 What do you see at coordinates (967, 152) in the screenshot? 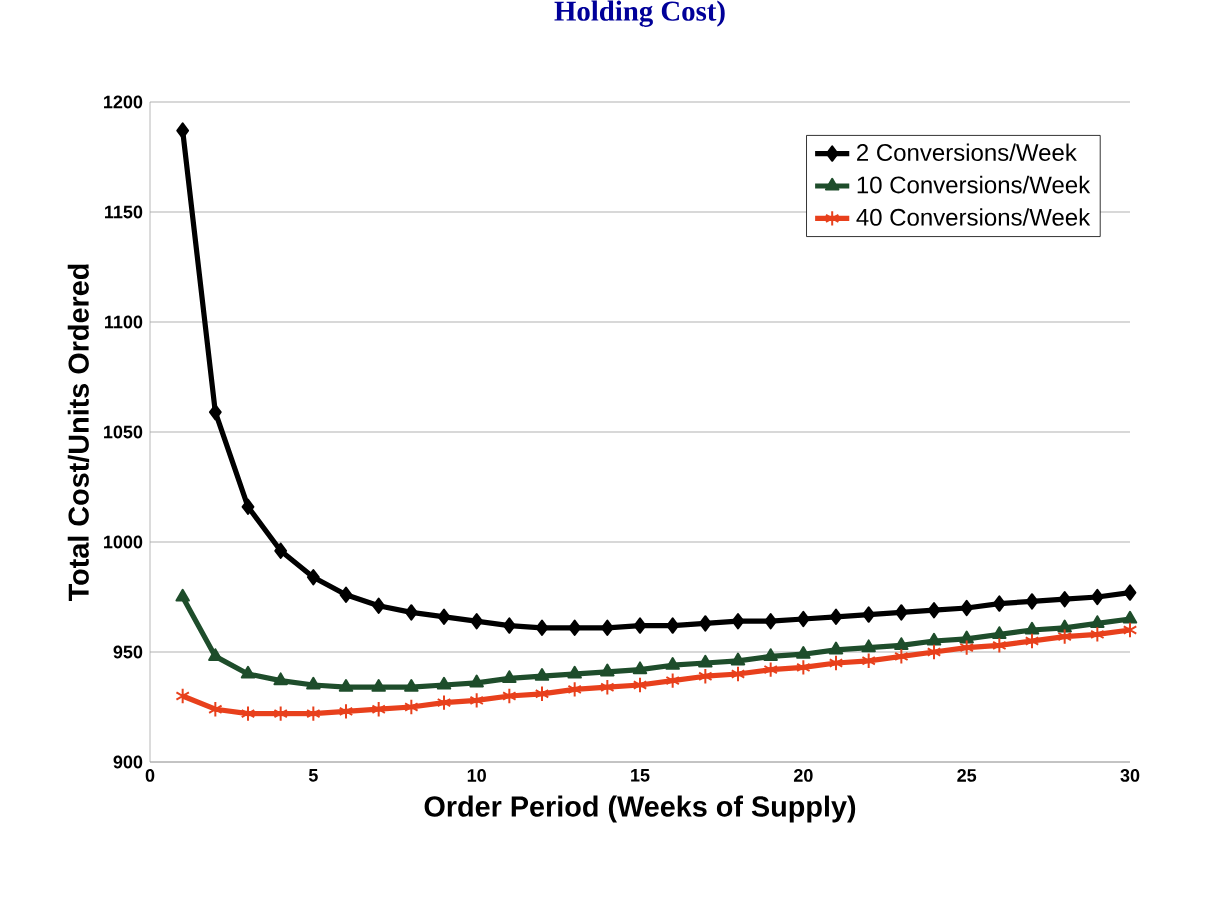
I see `legend-label: 2 Conversions/Week` at bounding box center [967, 152].